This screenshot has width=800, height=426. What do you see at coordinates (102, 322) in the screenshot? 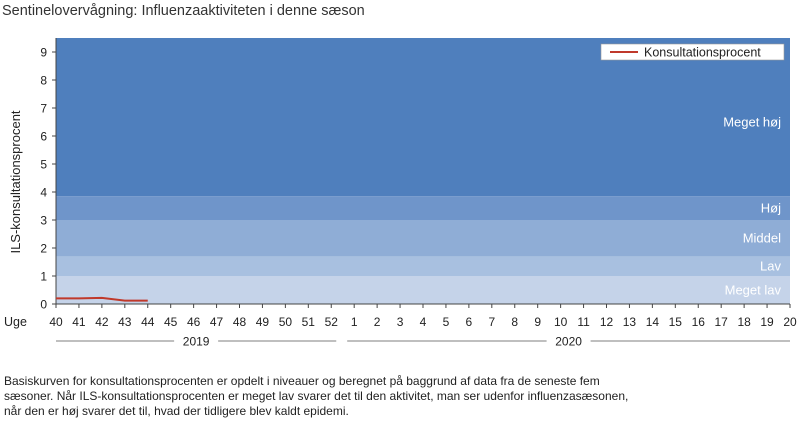
I see `x-tick-label: 42` at bounding box center [102, 322].